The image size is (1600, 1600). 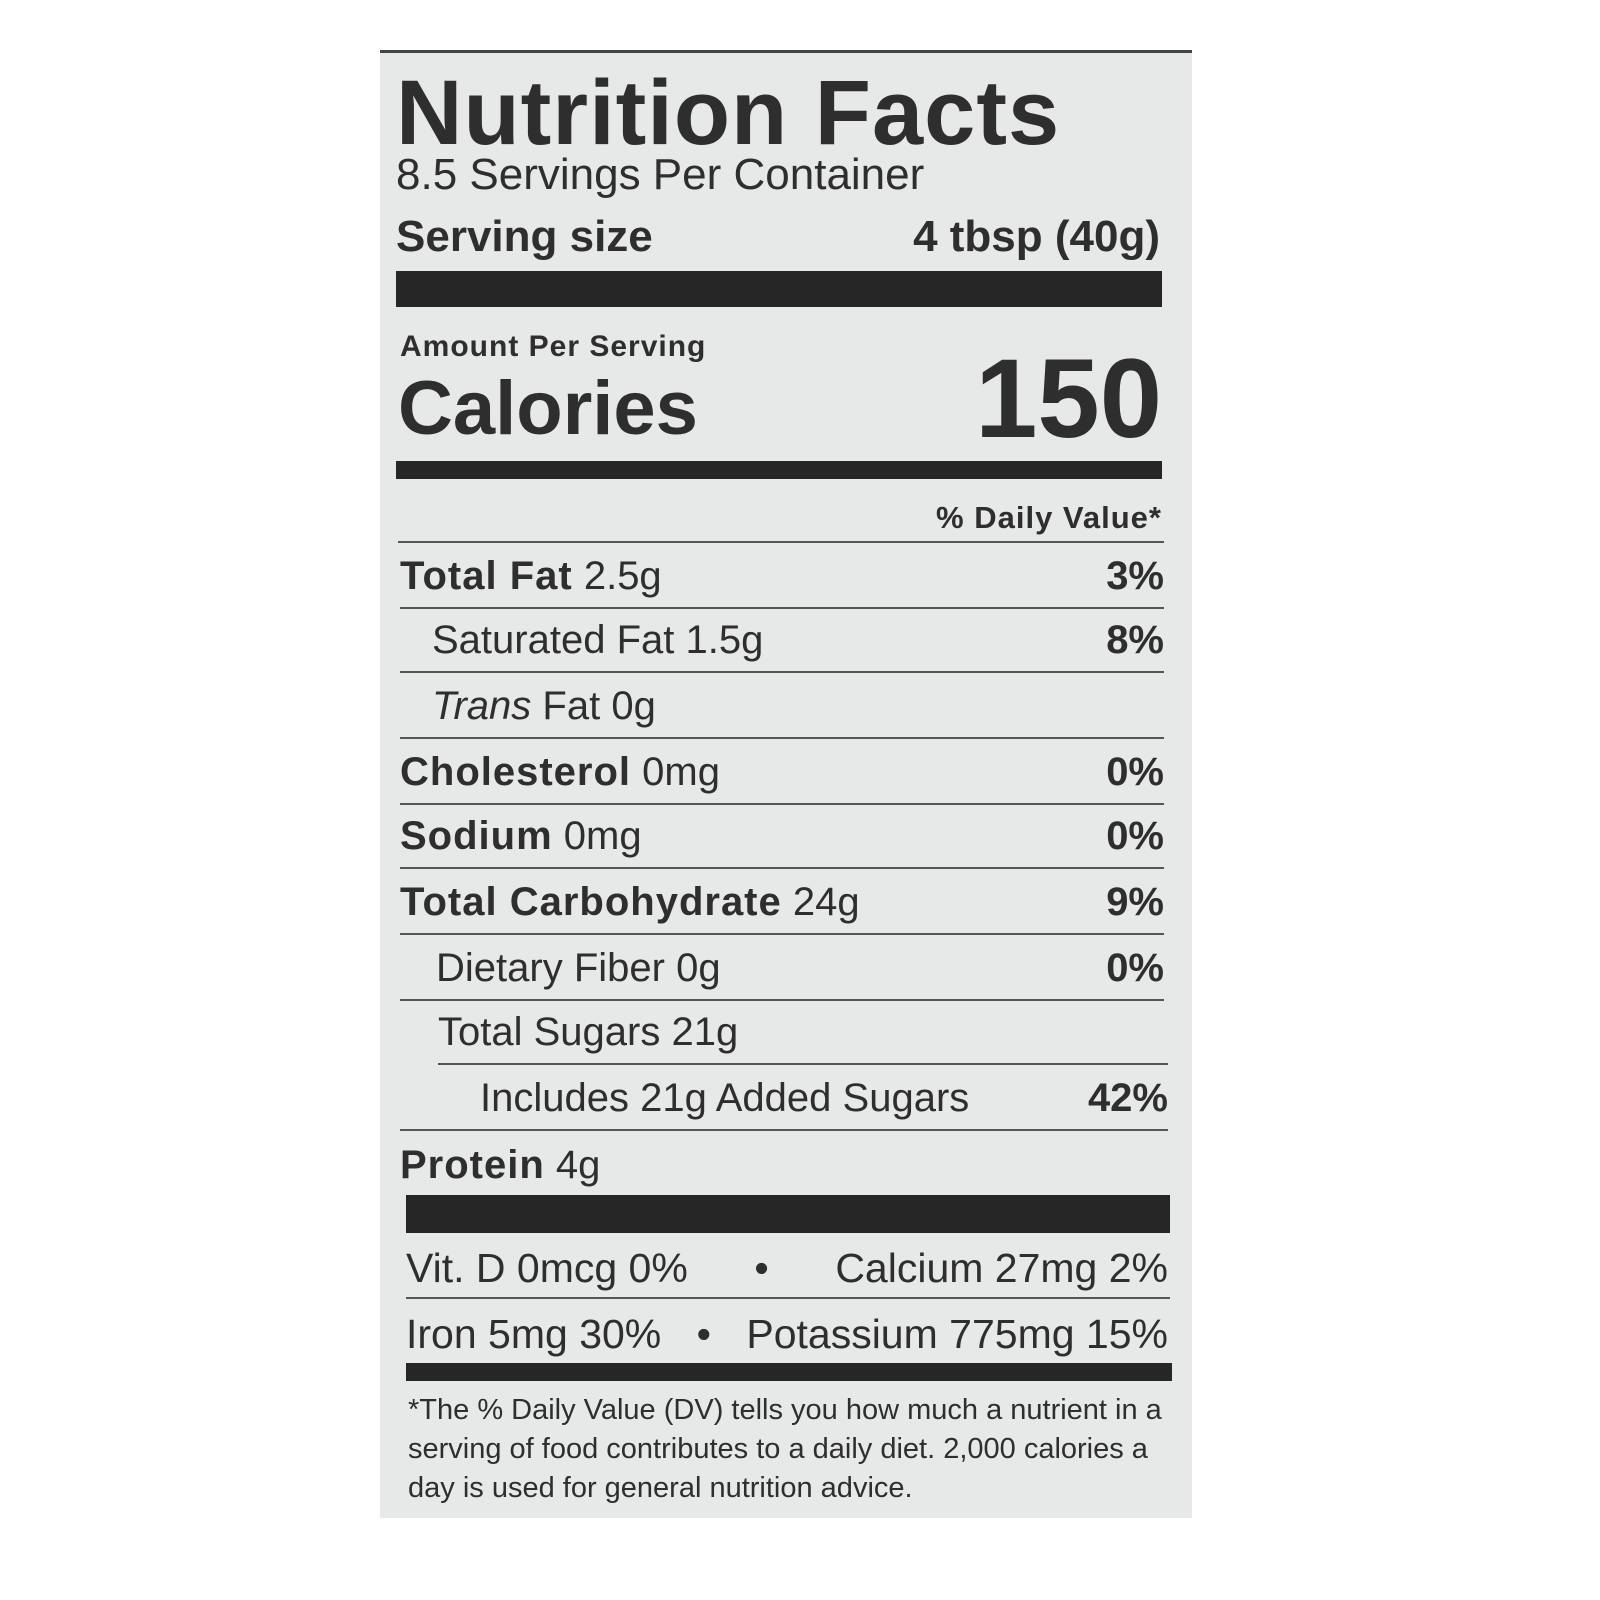 I want to click on nutrient-row-added-sugars: Includes 21g Added Sugars 42%, so click(x=784, y=1099).